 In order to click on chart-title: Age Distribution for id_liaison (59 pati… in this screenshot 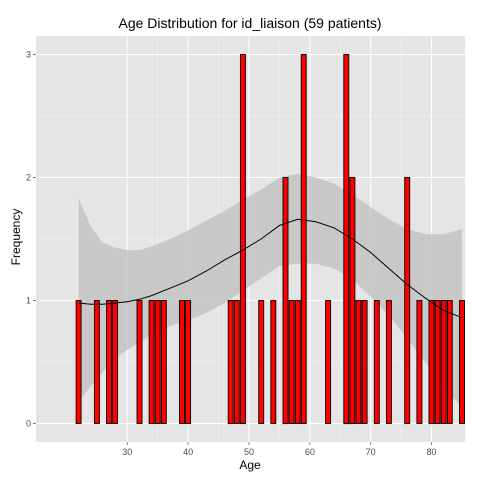, I will do `click(249, 23)`.